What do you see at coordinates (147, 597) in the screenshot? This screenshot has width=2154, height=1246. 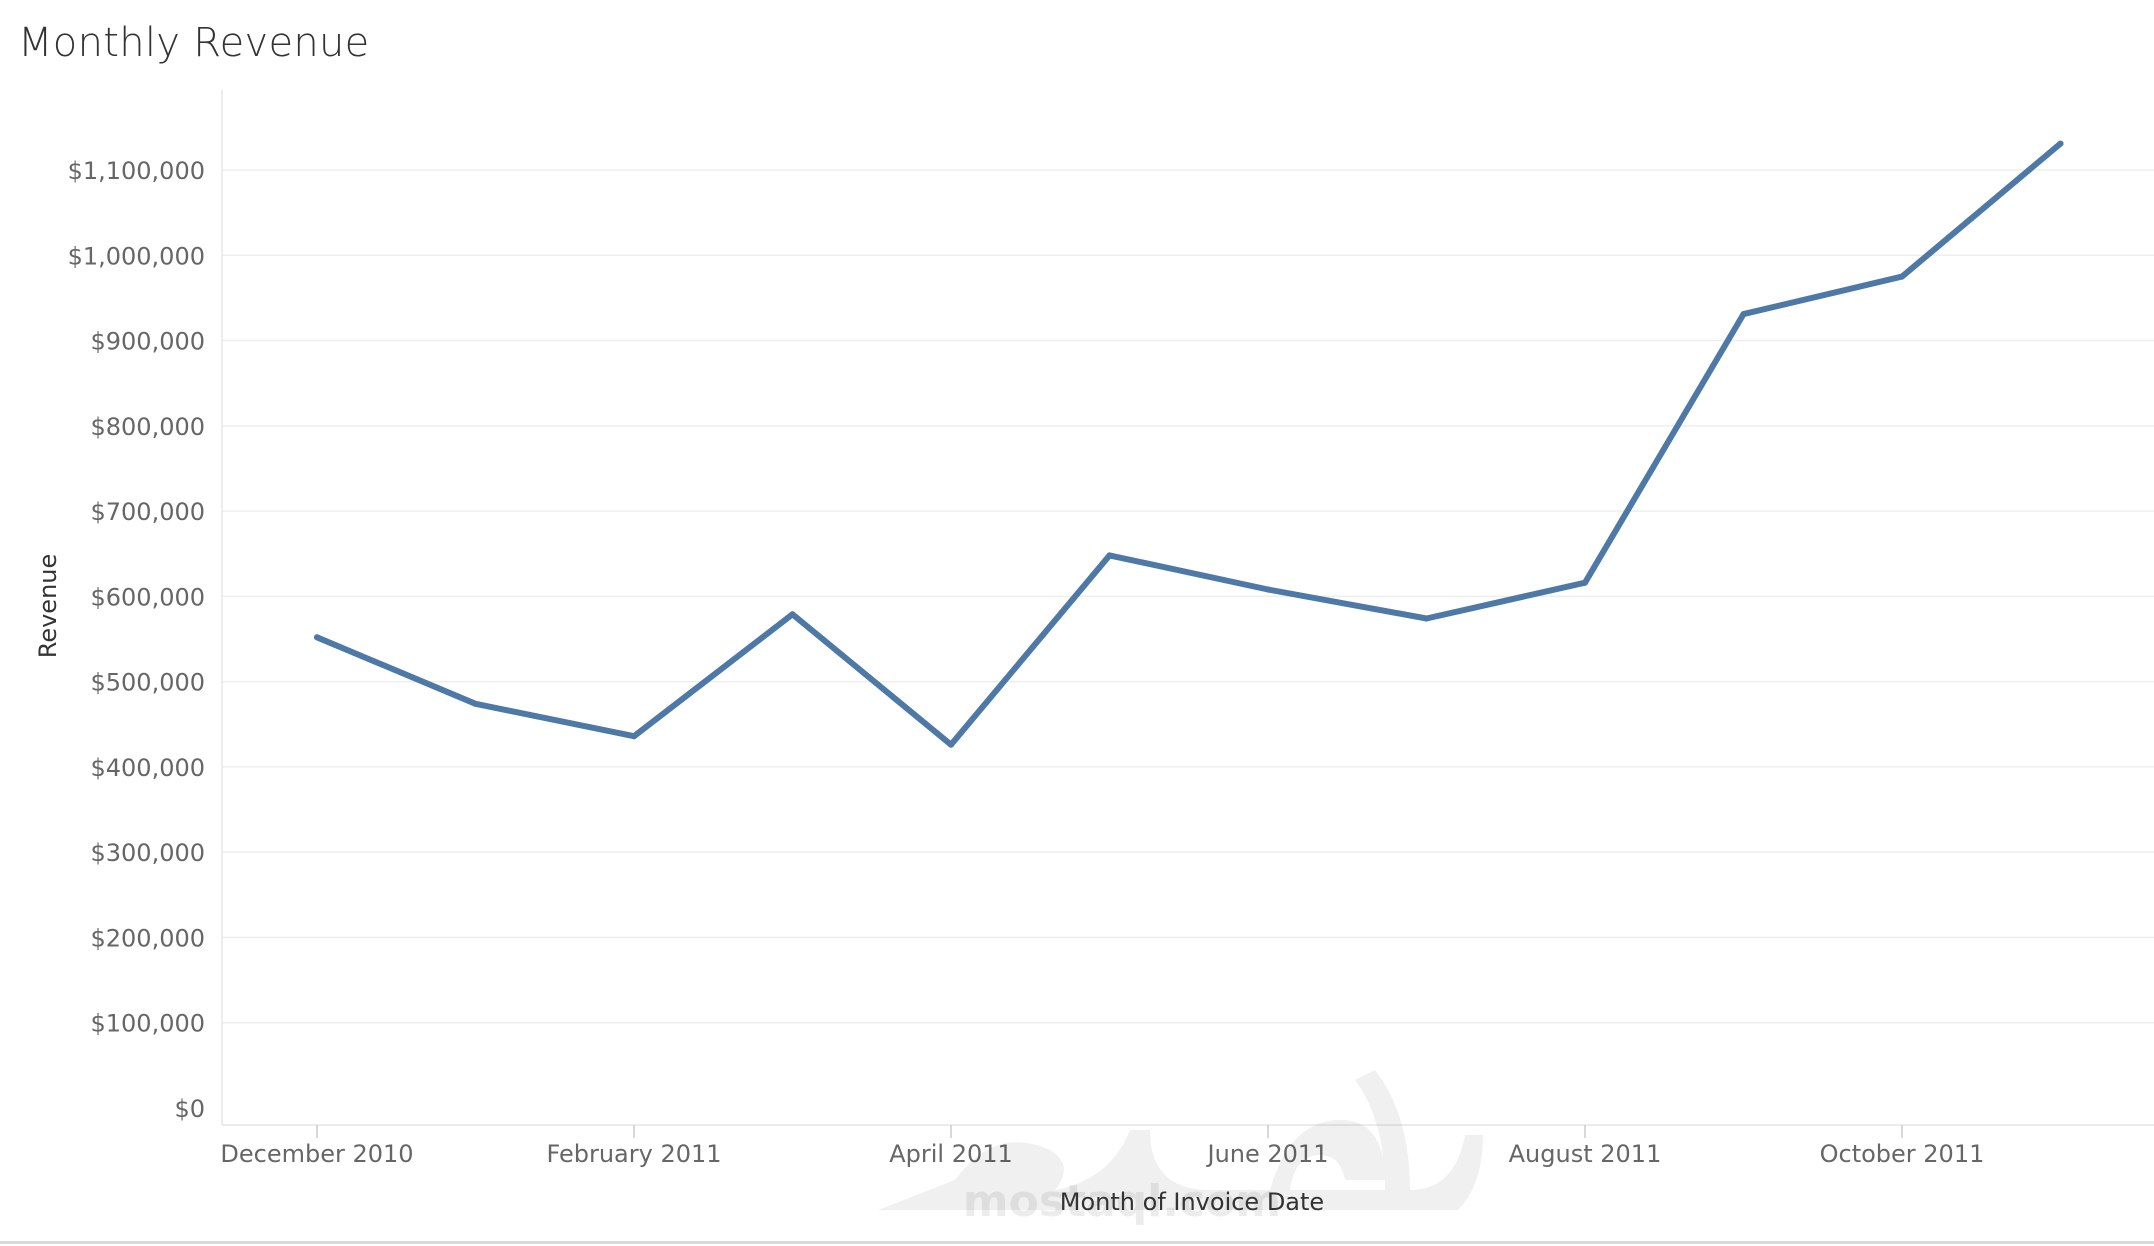 I see `y-tick-label: $600,000` at bounding box center [147, 597].